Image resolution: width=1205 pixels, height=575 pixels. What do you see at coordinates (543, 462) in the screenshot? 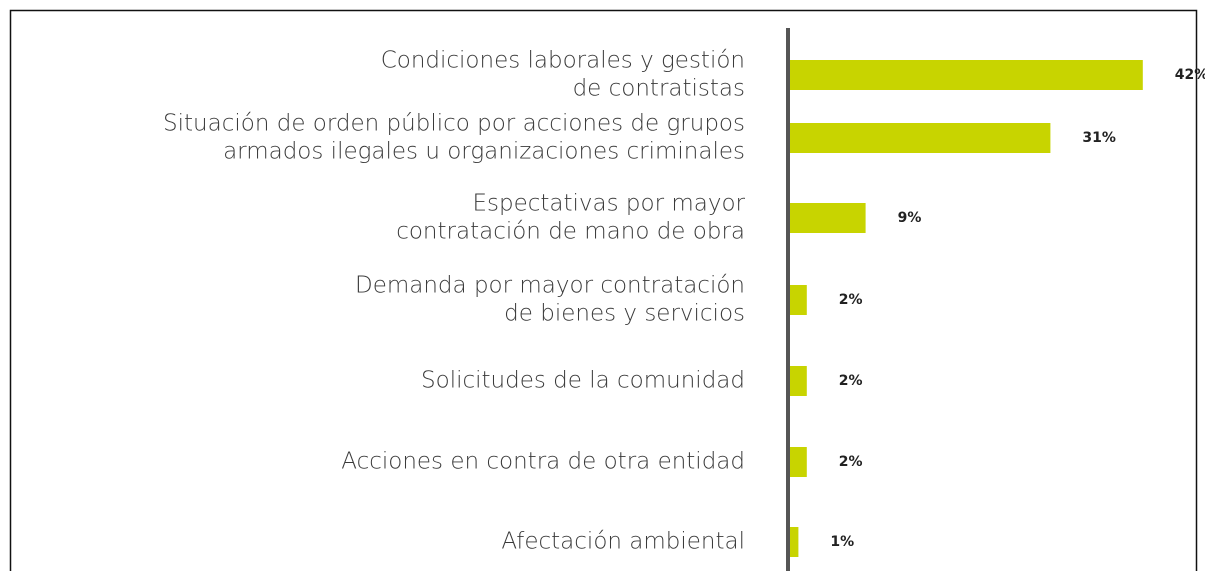
I see `category-label: Acciones en contra de otra entidad` at bounding box center [543, 462].